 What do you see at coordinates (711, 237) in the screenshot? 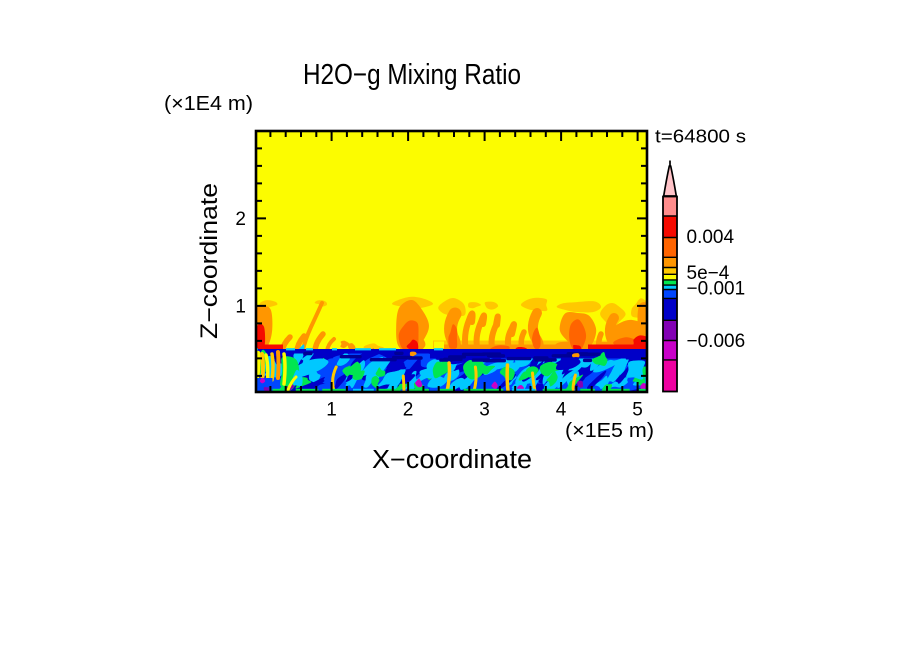
I see `svg-text: 0.004` at bounding box center [711, 237].